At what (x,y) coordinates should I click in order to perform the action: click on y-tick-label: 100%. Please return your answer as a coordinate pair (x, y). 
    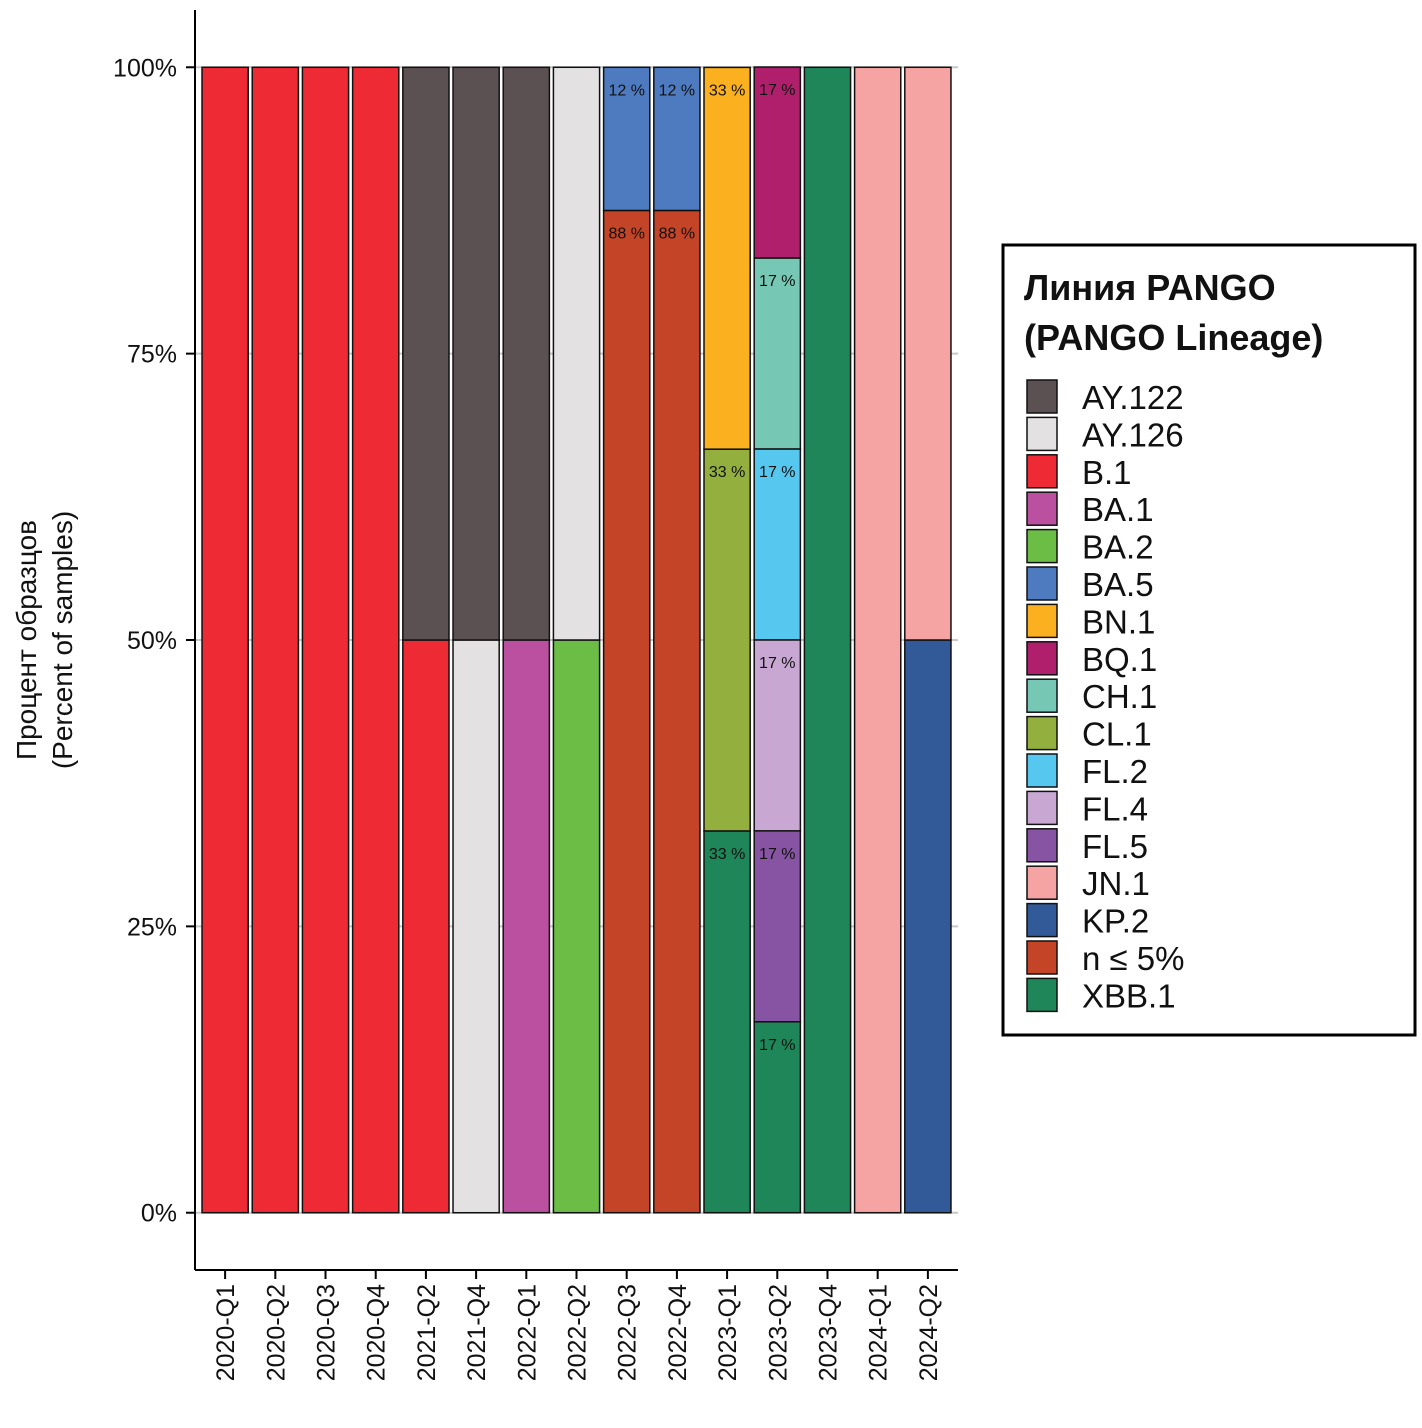
    Looking at the image, I should click on (145, 68).